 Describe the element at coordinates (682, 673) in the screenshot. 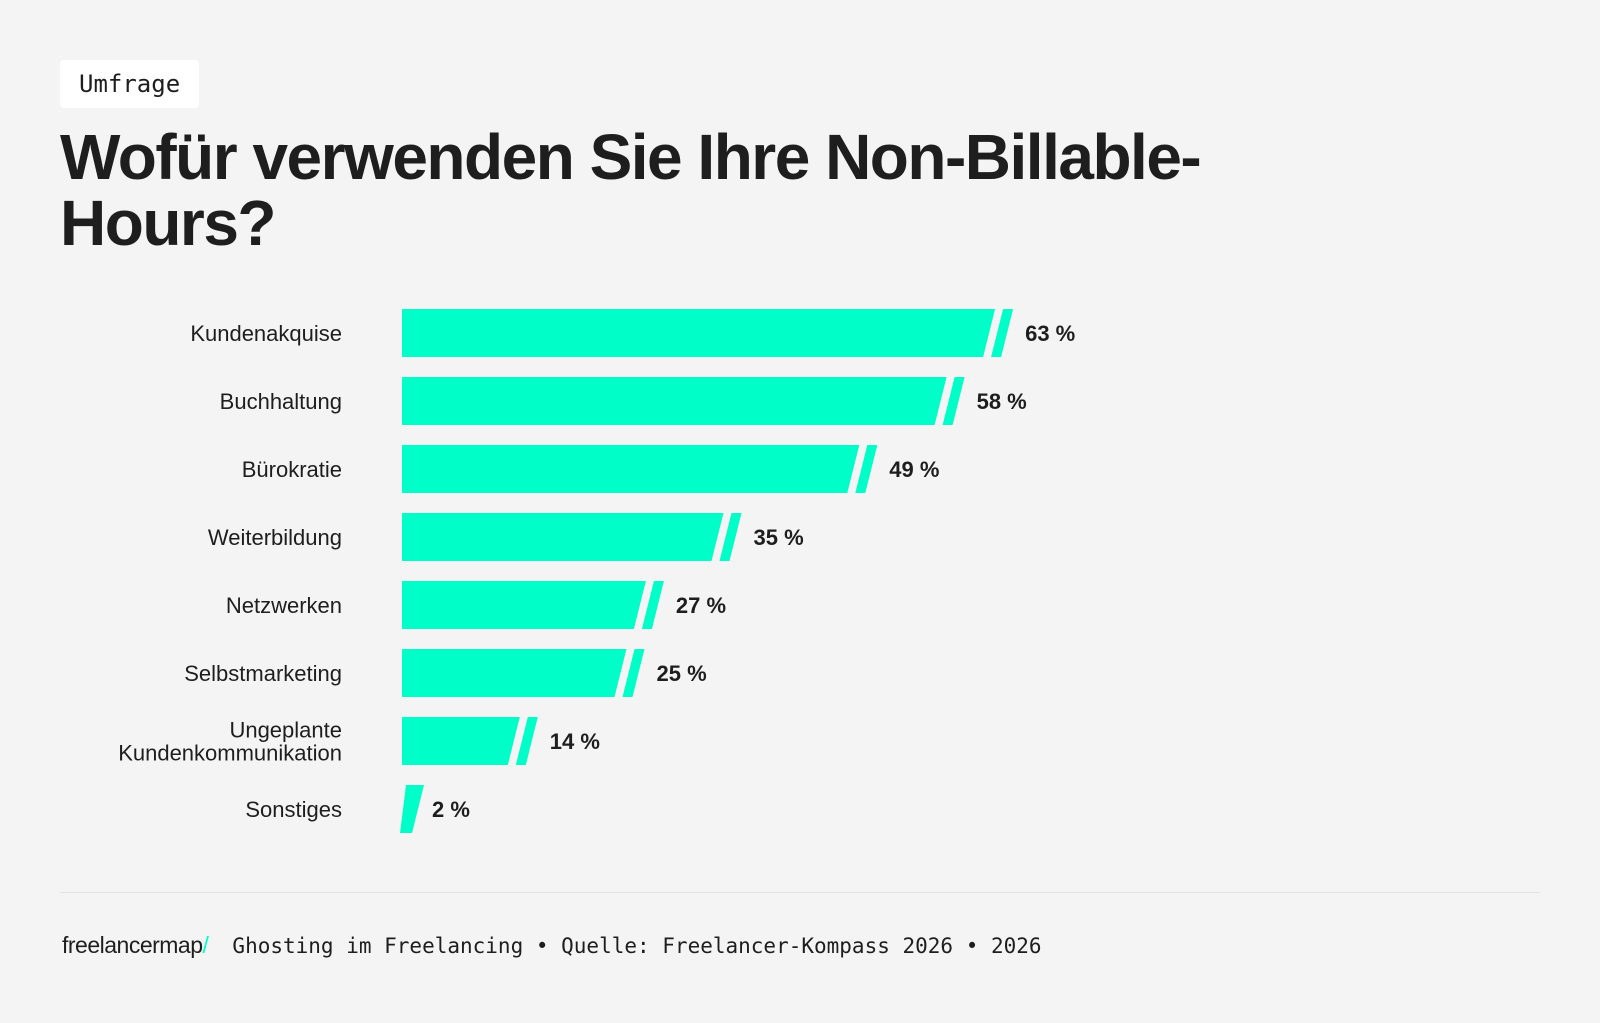

I see `value-label: 25 %` at that location.